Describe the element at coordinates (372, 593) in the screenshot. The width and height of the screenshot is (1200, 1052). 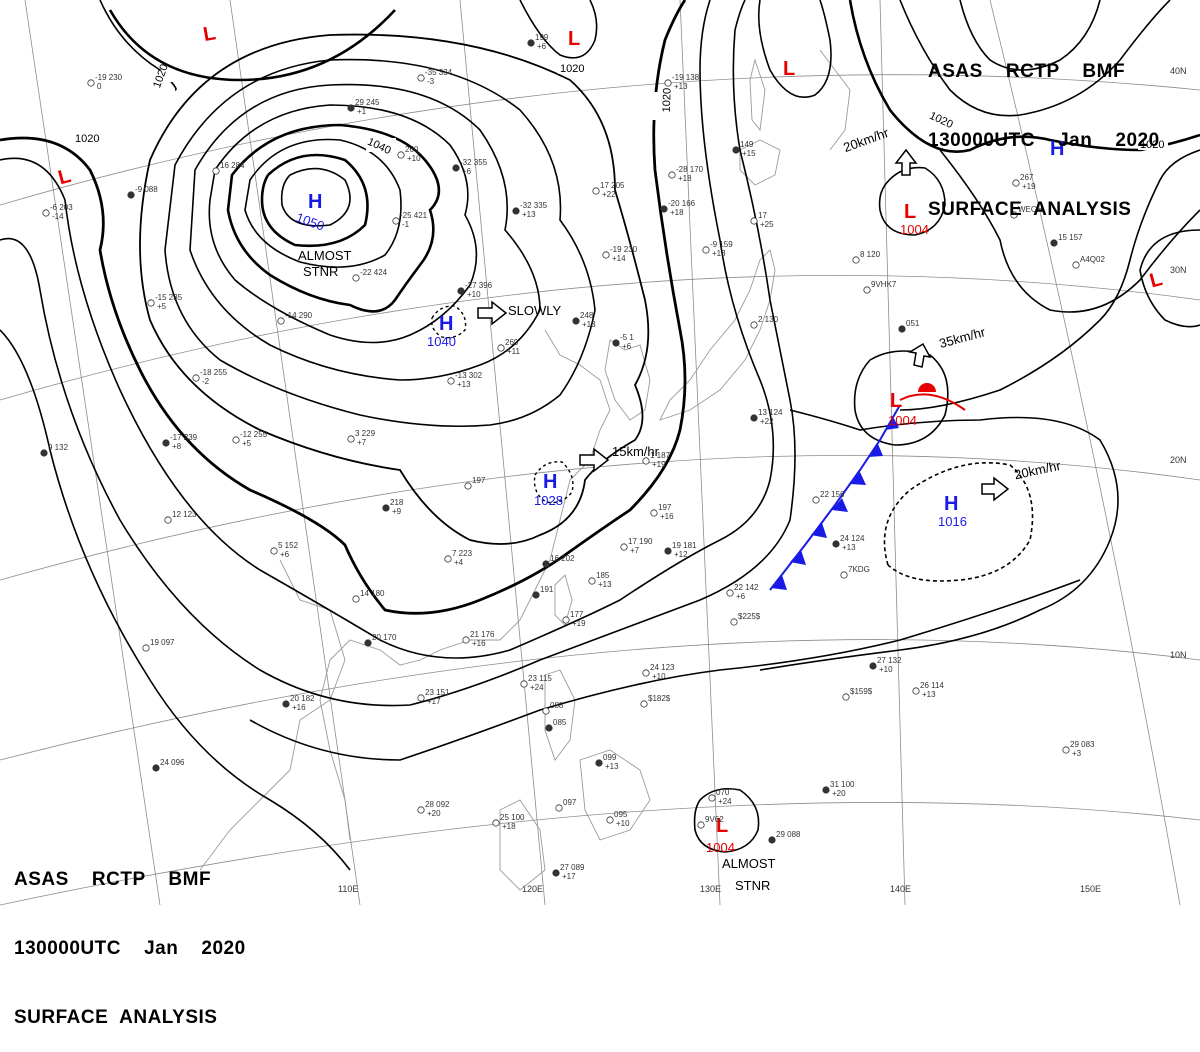
I see `station-pressure: 14 180` at that location.